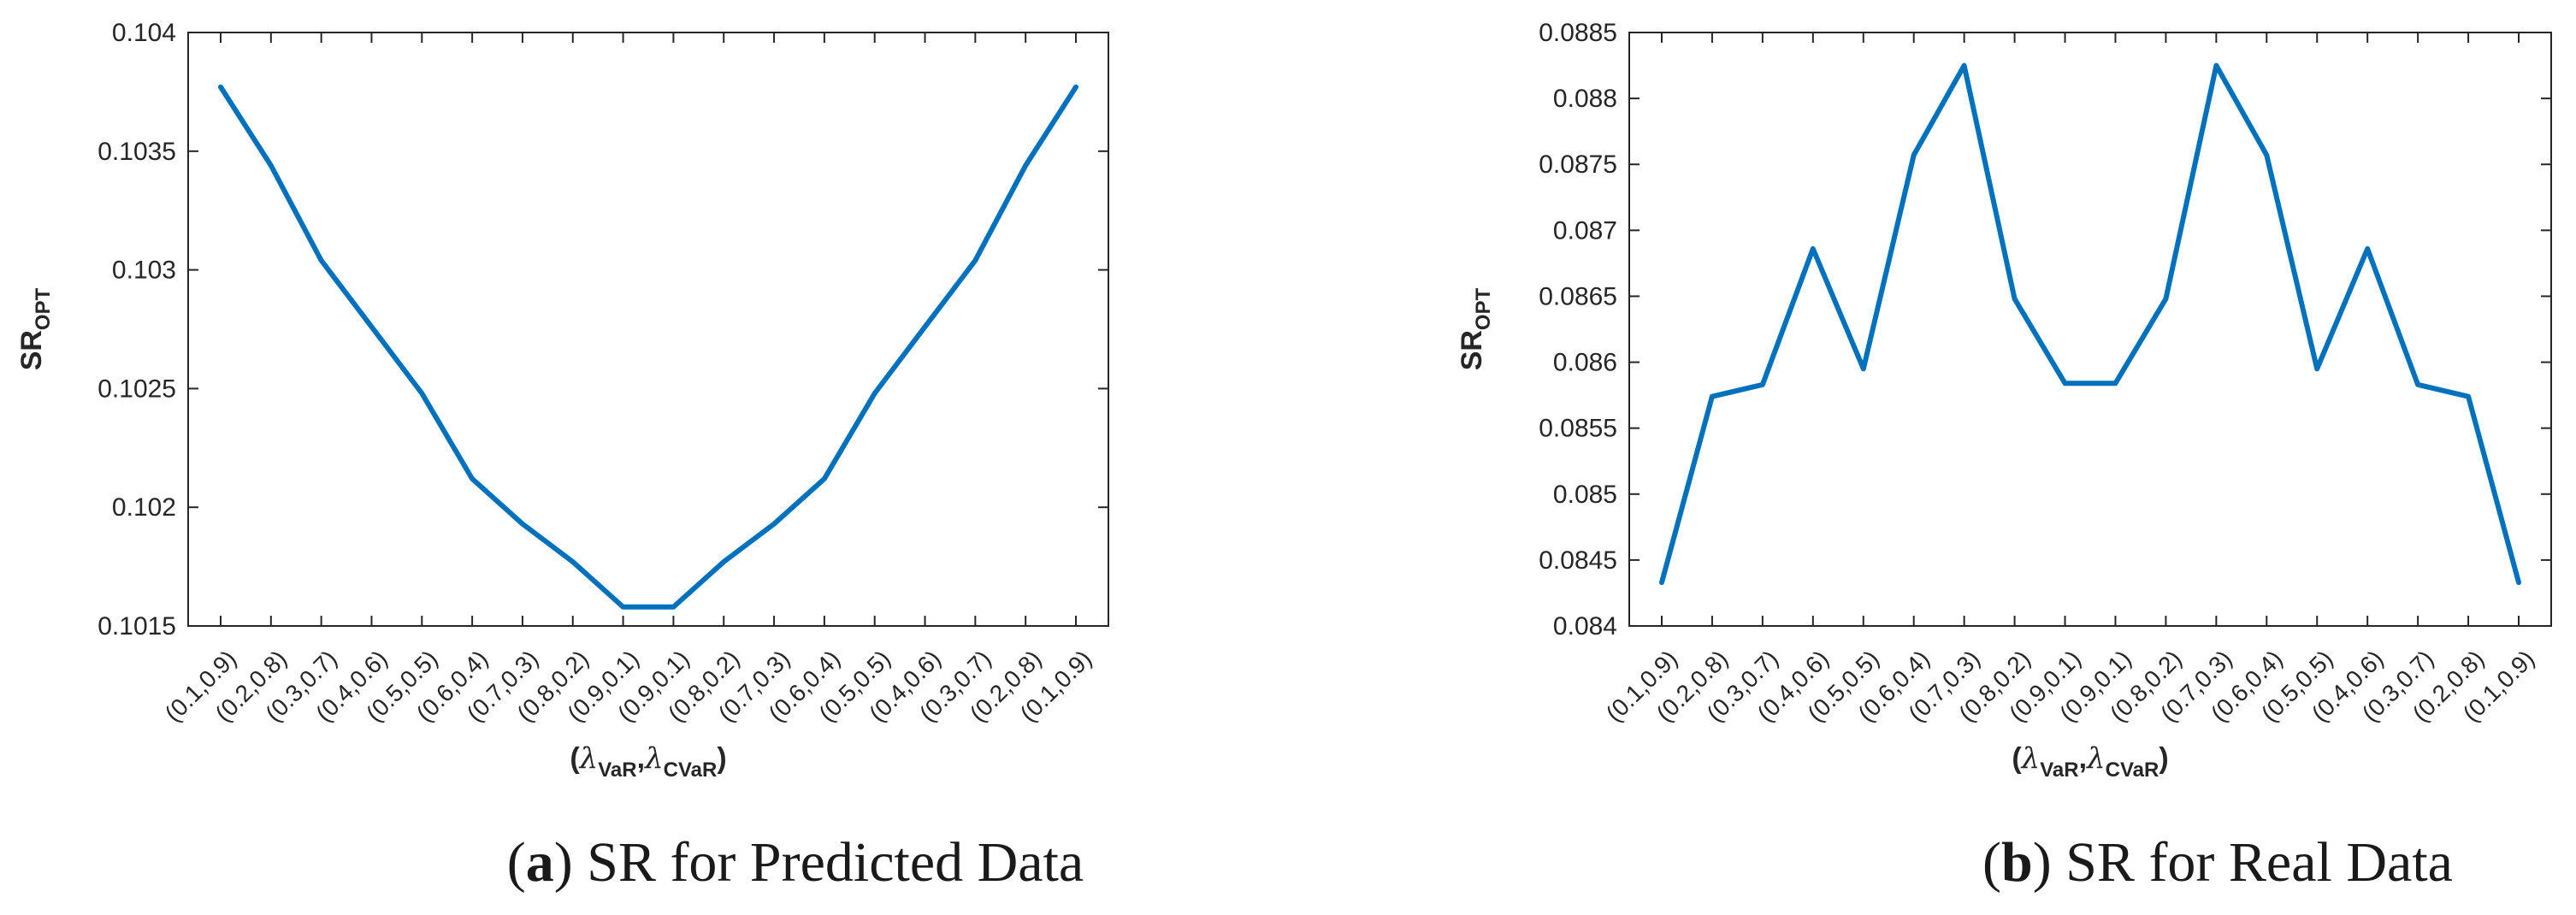 The width and height of the screenshot is (2576, 915). Describe the element at coordinates (1578, 33) in the screenshot. I see `y-tick-label: 0.0885` at that location.